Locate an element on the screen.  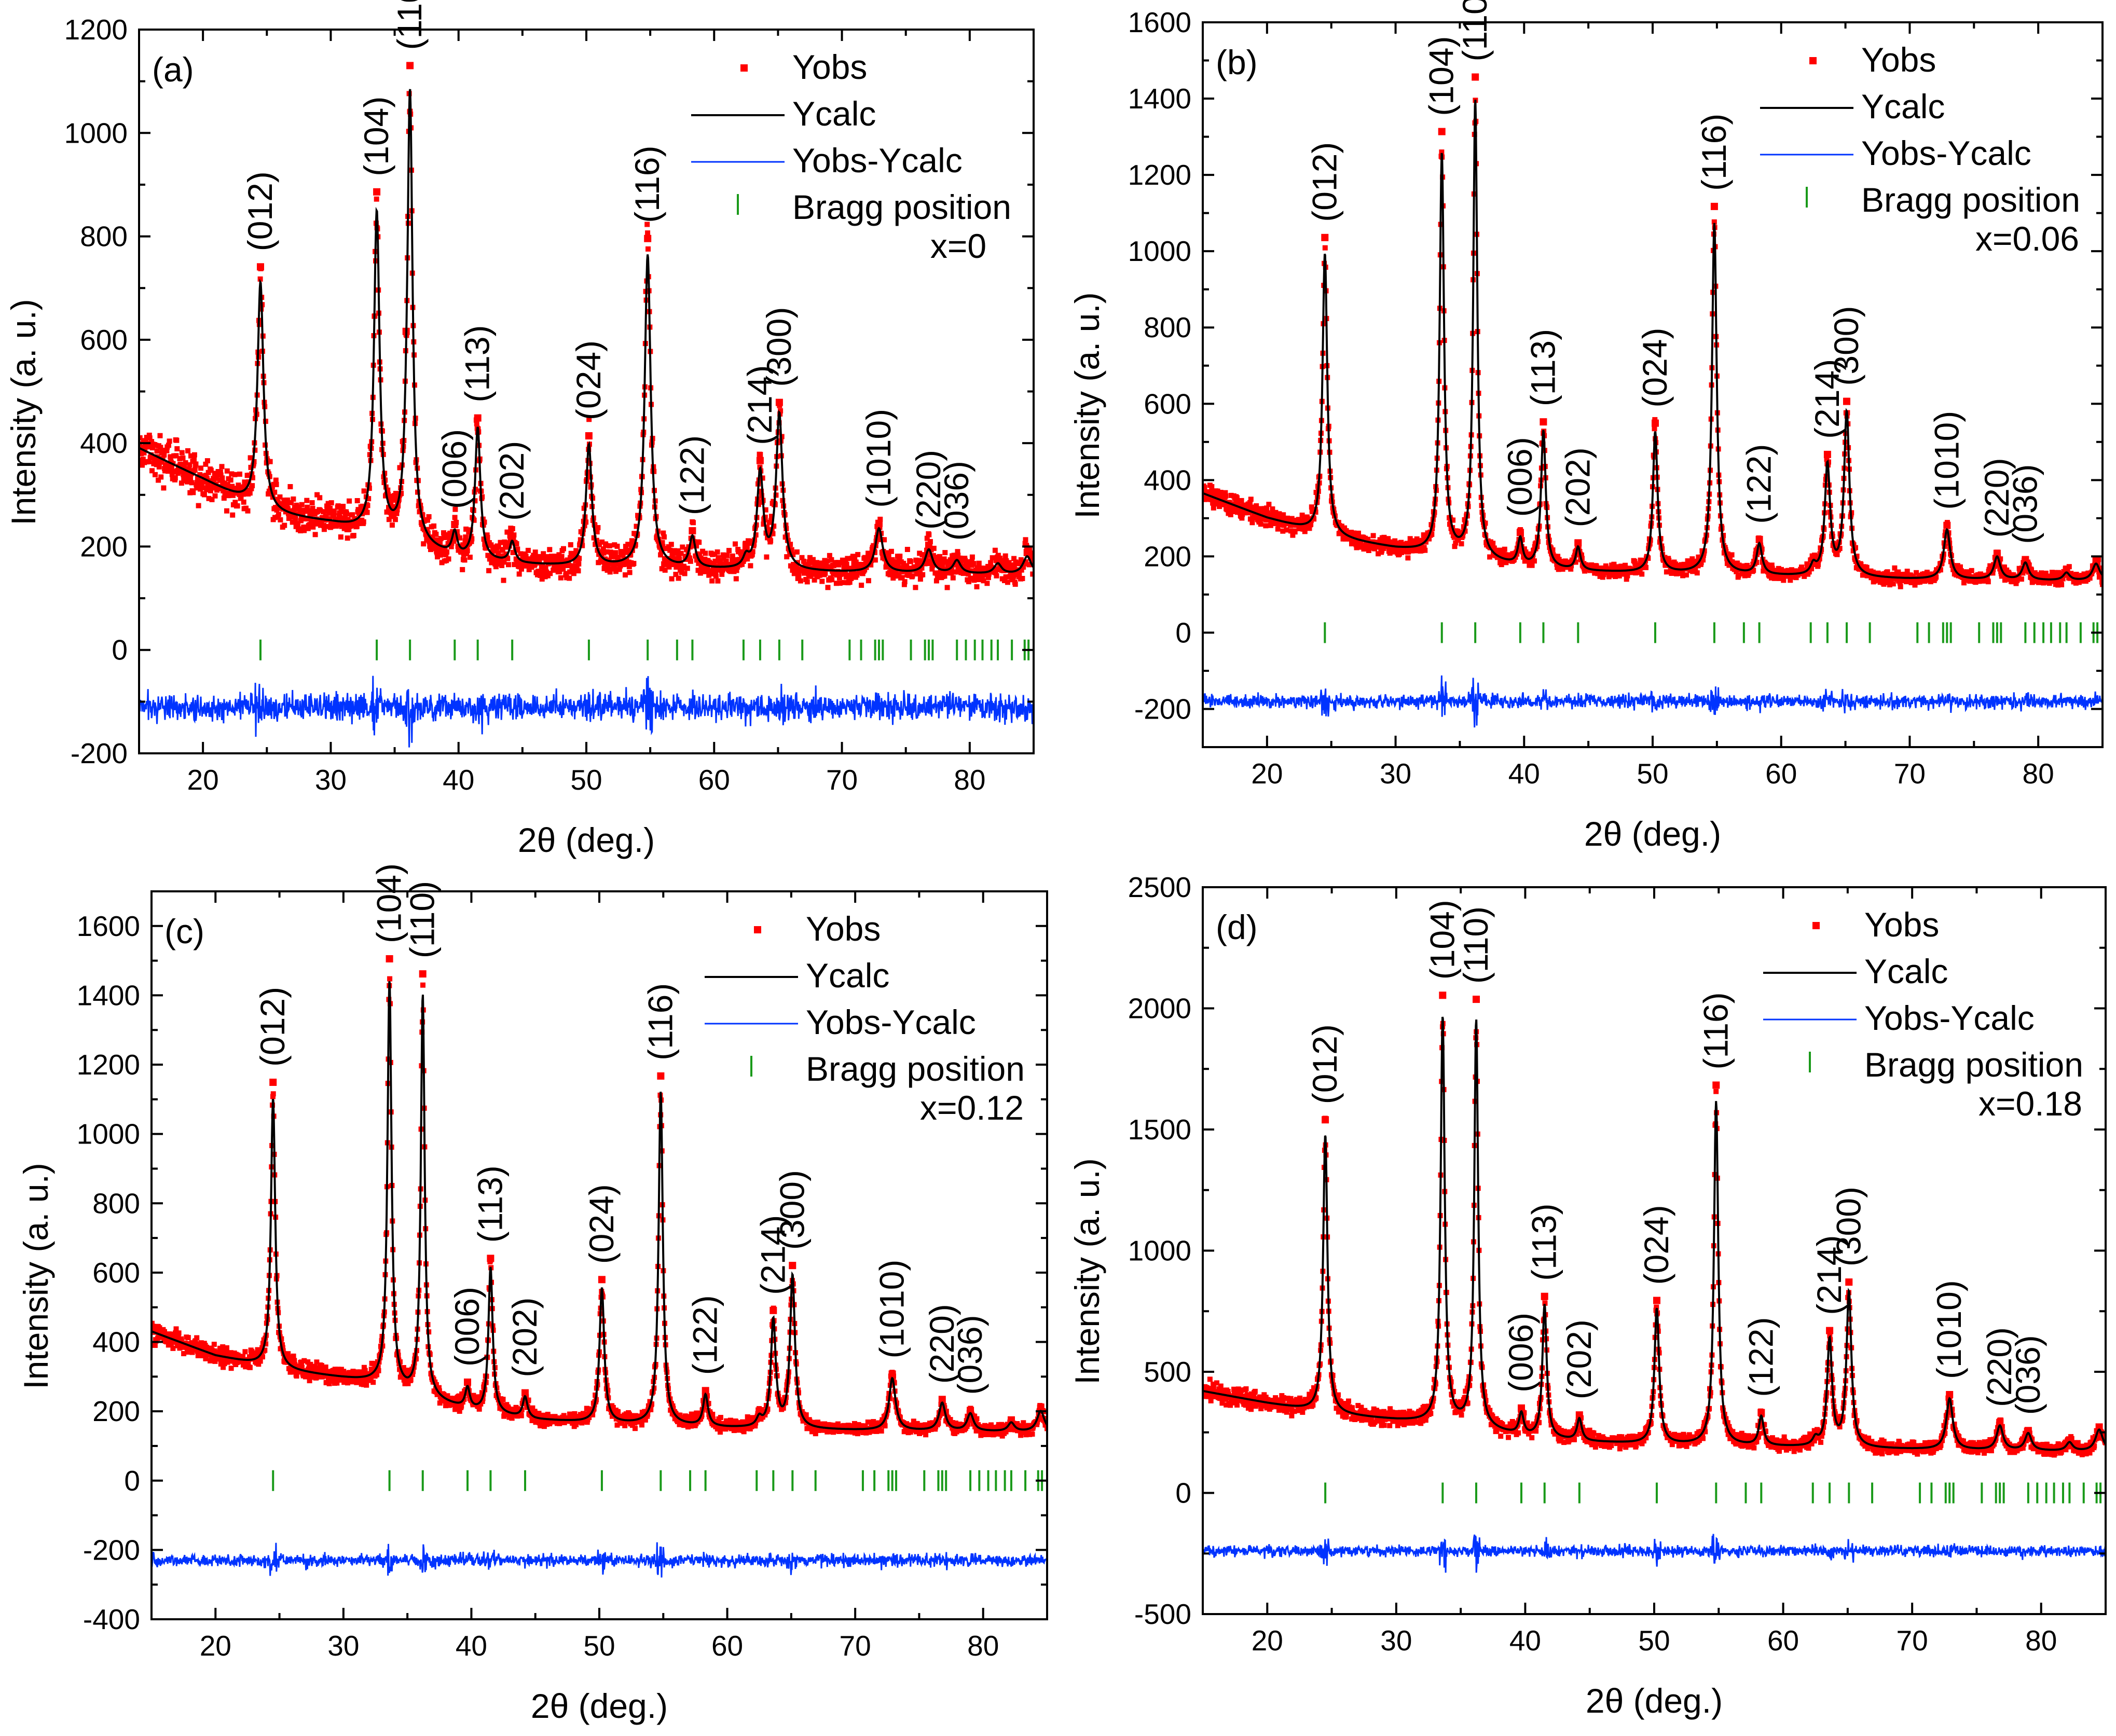
legend-yobs-label: Yobs is located at coordinates (829, 67).